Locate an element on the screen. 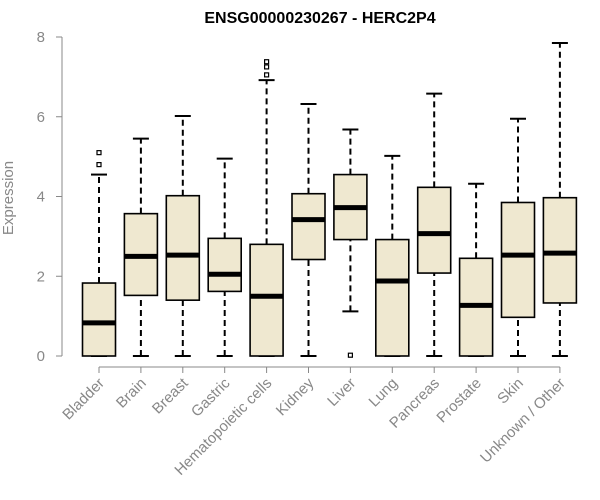  x-tick-label: Bladder is located at coordinates (83, 399).